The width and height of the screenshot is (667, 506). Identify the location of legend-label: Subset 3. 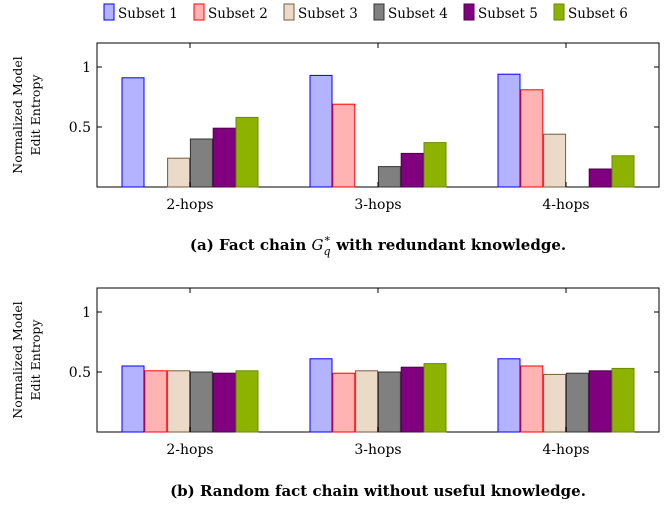
(328, 14).